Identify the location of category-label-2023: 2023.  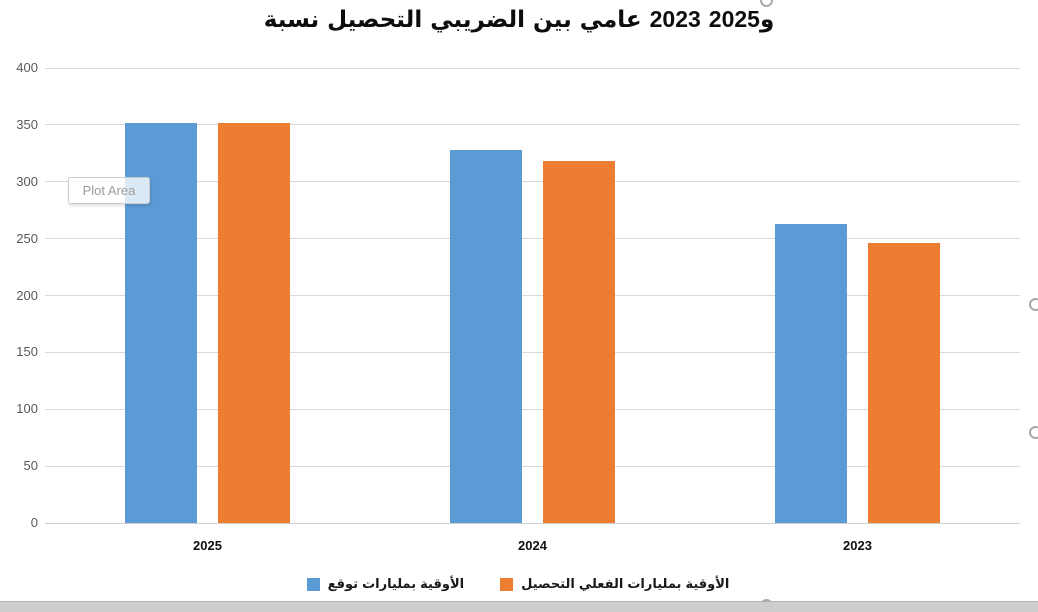
(857, 545).